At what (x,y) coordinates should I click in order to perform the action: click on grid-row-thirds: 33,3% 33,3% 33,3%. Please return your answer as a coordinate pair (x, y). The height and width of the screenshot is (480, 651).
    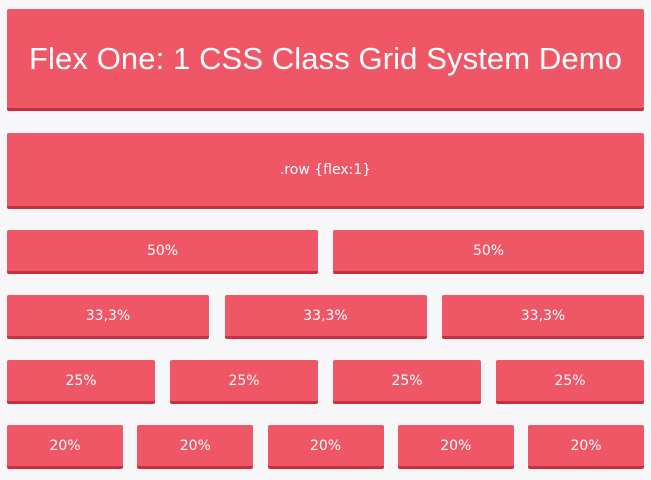
    Looking at the image, I should click on (325, 317).